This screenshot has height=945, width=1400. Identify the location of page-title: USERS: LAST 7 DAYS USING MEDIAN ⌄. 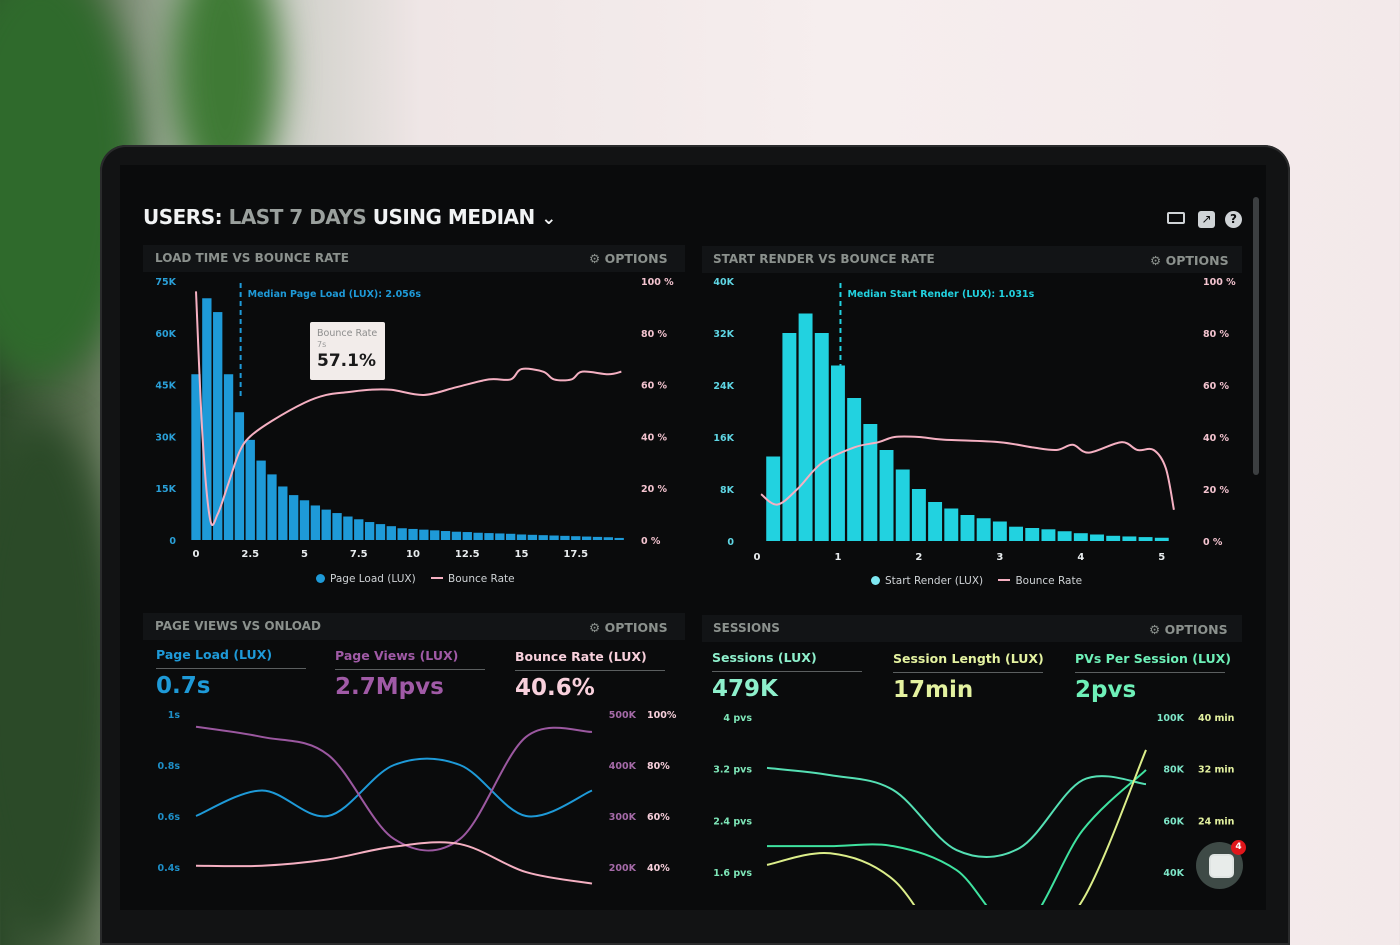
(349, 217).